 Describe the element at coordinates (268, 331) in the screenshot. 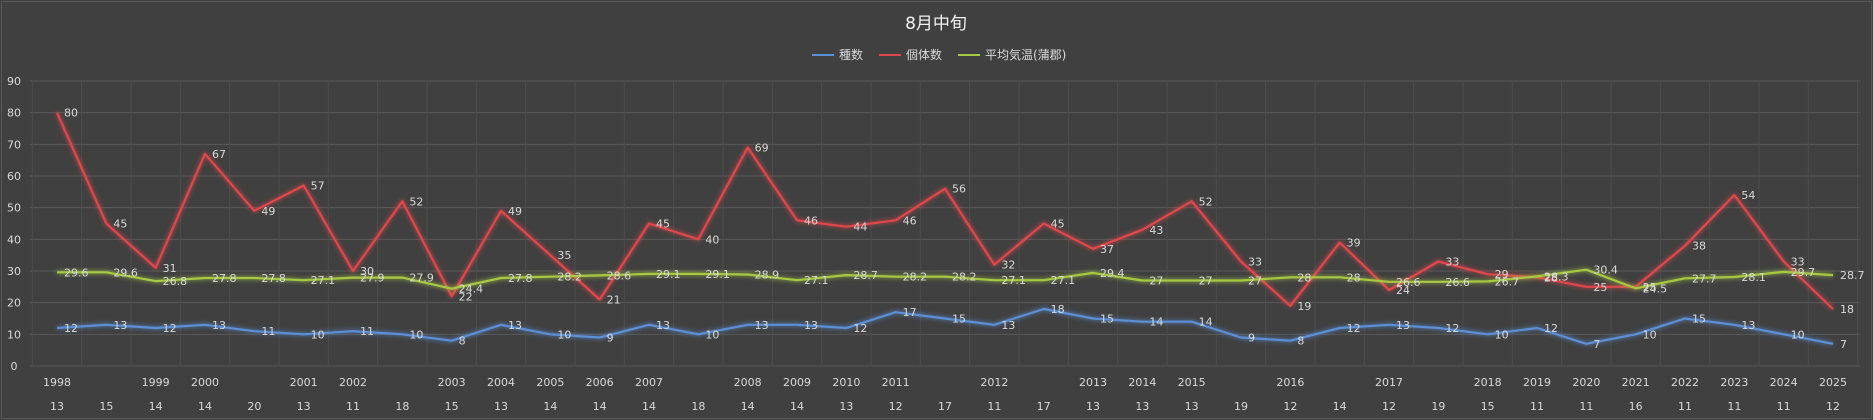

I see `data-label-s0: 11` at that location.